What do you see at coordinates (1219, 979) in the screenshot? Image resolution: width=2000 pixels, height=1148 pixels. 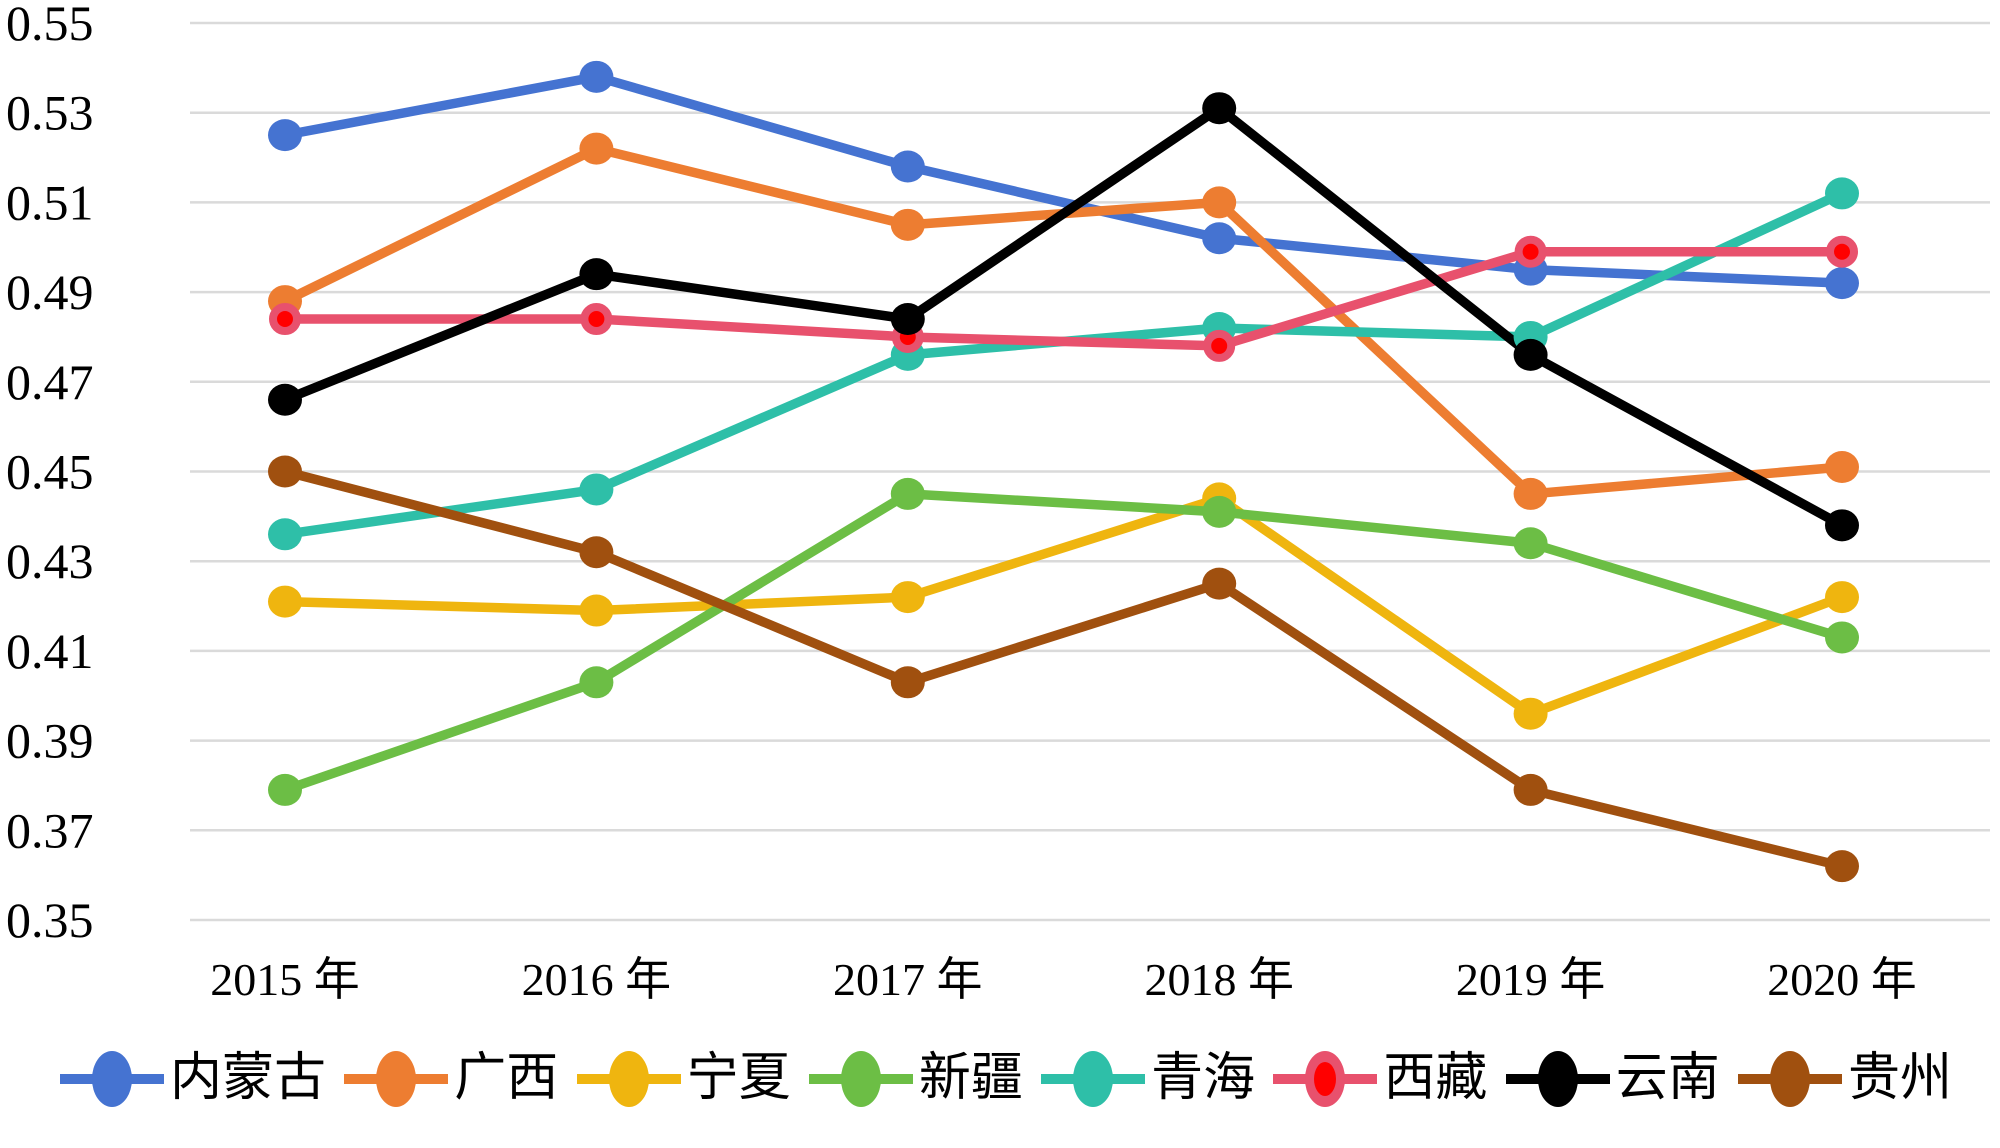 I see `x-axis-tick-label: 2018 年` at bounding box center [1219, 979].